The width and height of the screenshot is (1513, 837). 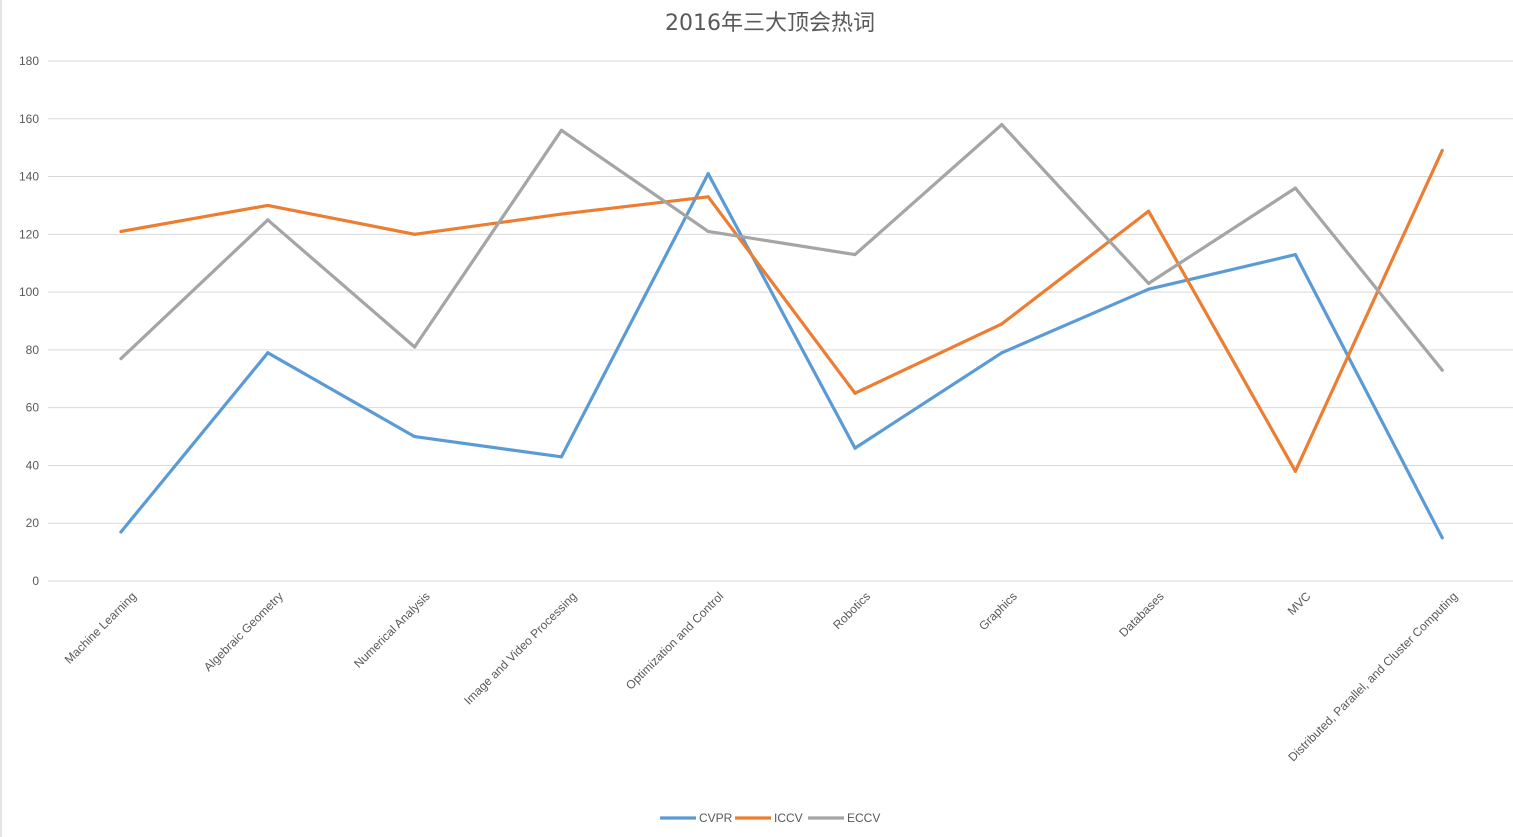 What do you see at coordinates (851, 610) in the screenshot?
I see `x-category-label: Robotics` at bounding box center [851, 610].